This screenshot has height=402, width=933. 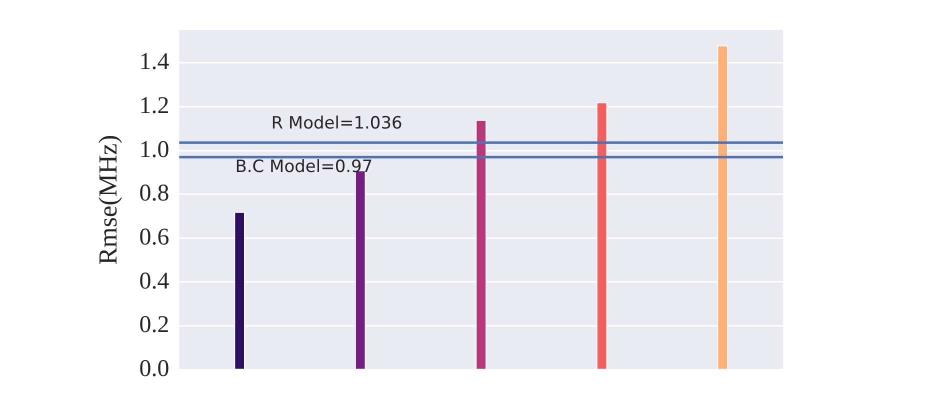 What do you see at coordinates (154, 149) in the screenshot?
I see `y-tick-label: 1.0` at bounding box center [154, 149].